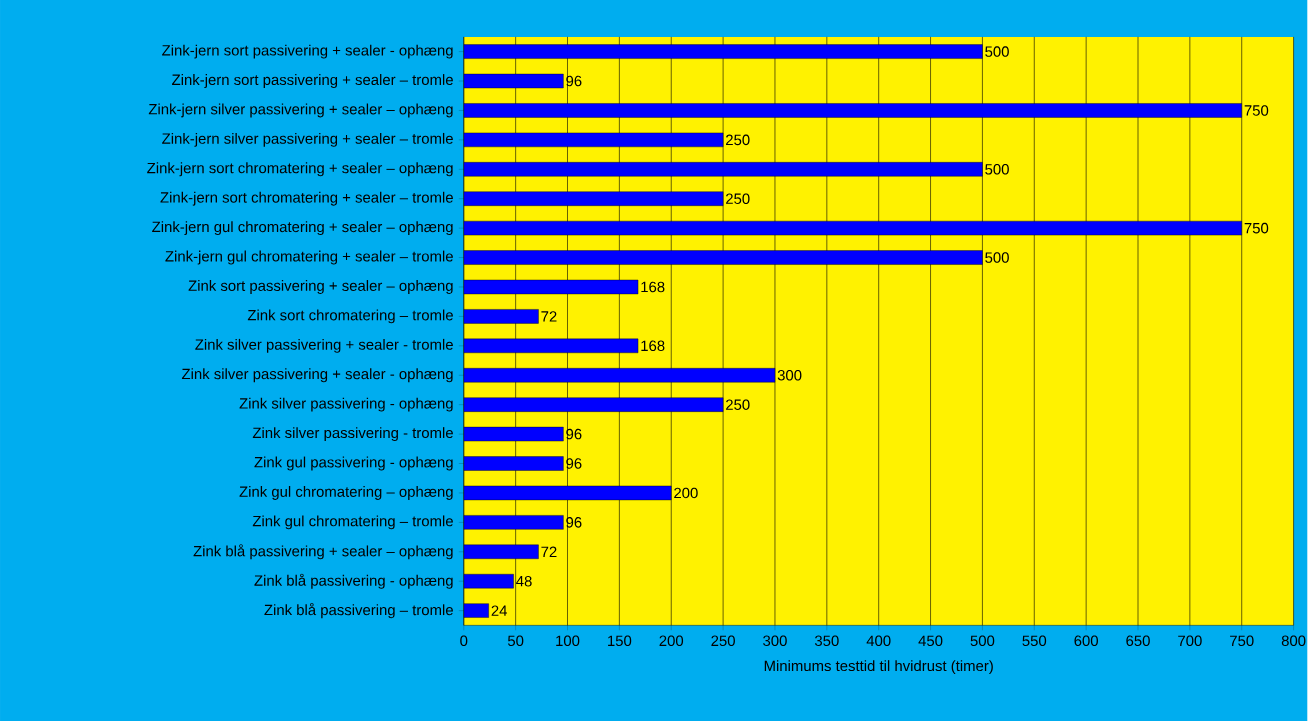  I want to click on x-tick-label: 450, so click(930, 641).